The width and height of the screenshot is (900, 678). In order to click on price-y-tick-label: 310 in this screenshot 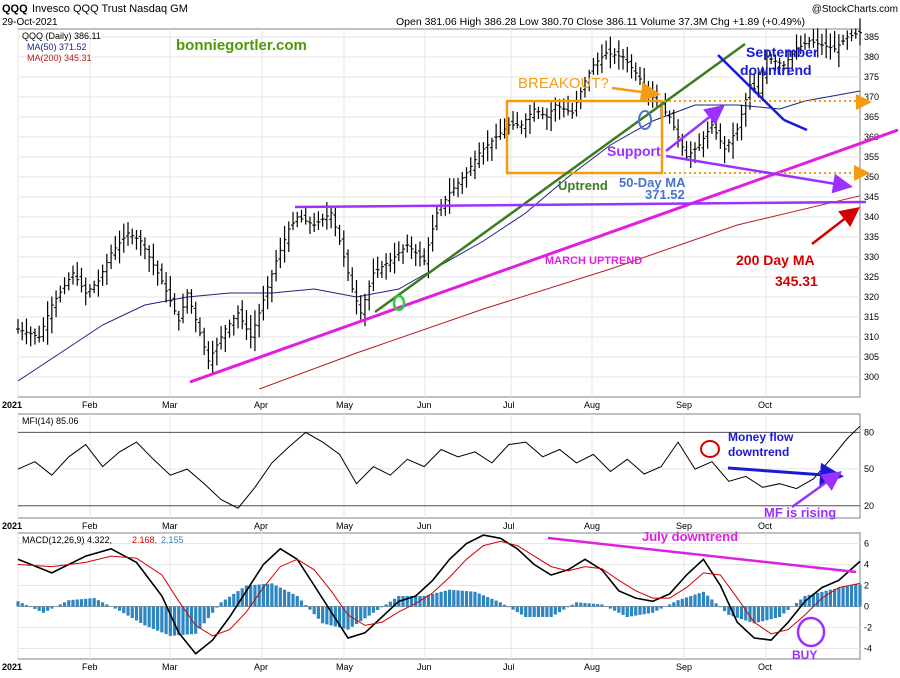, I will do `click(871, 337)`.